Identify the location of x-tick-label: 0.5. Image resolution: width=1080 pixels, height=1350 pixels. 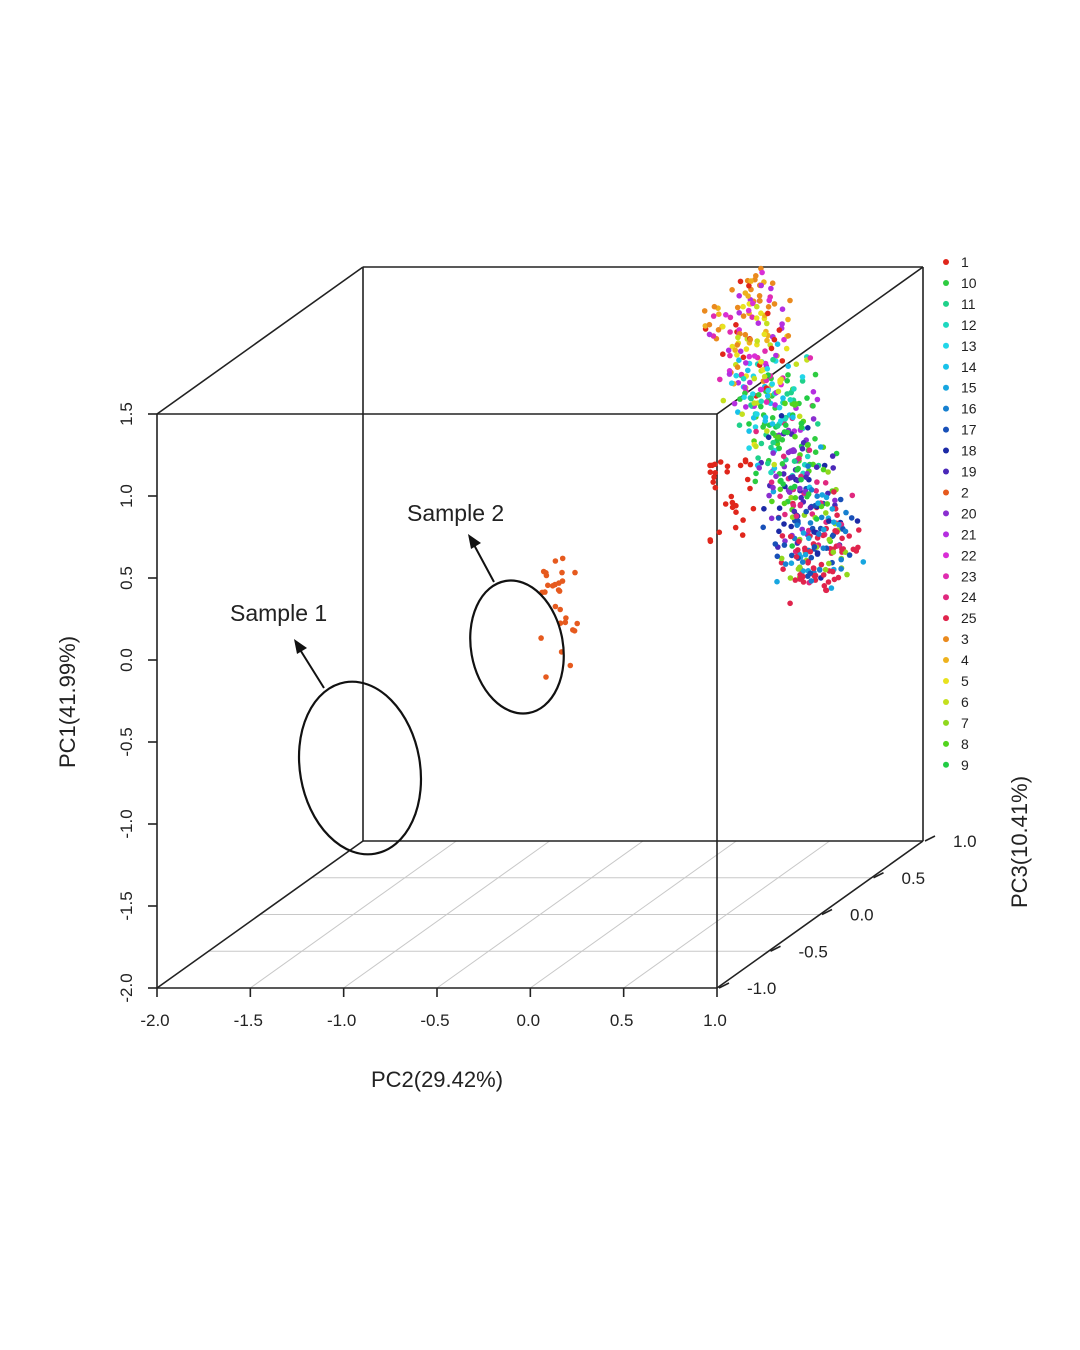
(622, 1020).